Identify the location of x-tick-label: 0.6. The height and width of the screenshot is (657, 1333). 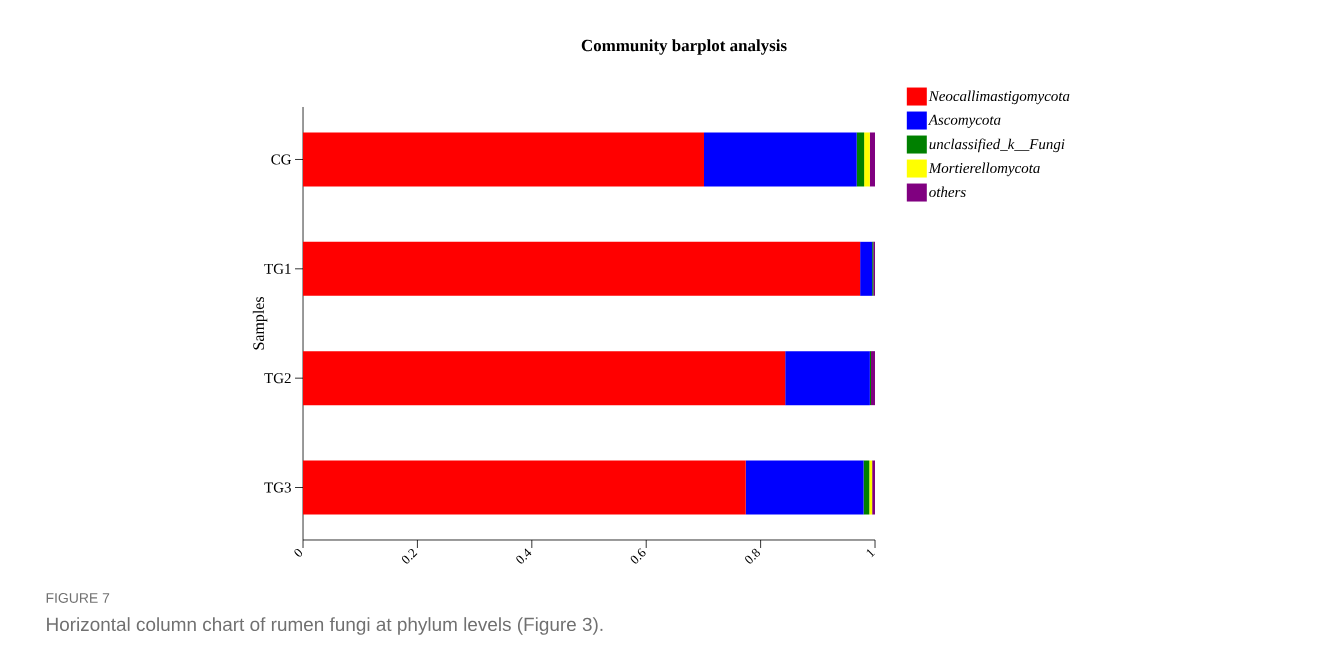
(638, 556).